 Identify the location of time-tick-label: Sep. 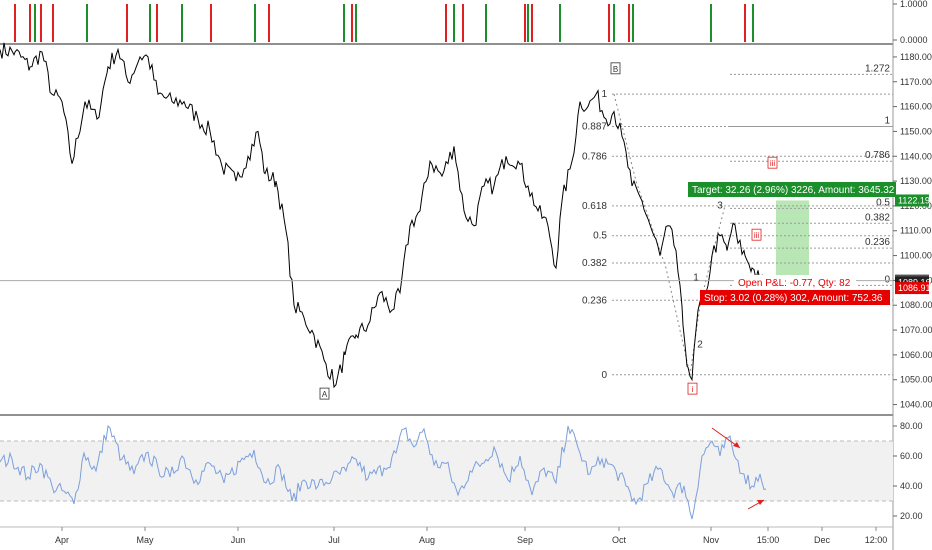
(525, 540).